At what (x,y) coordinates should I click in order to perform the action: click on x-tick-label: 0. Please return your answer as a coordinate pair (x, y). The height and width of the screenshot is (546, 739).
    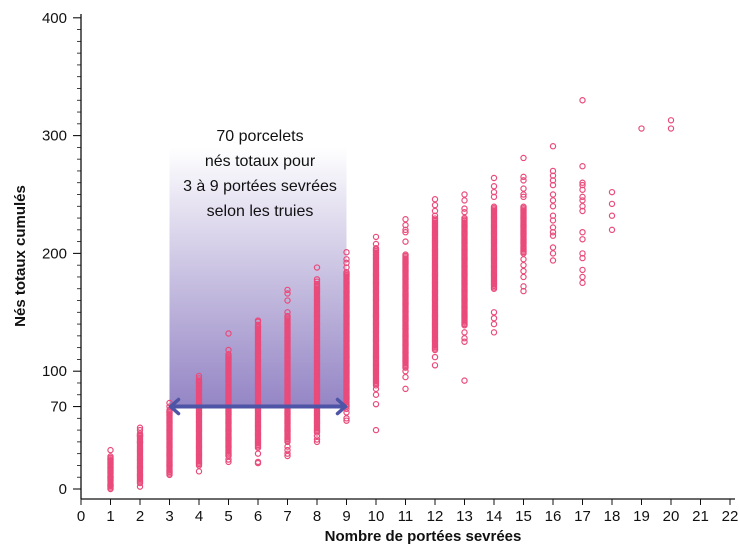
    Looking at the image, I should click on (81, 516).